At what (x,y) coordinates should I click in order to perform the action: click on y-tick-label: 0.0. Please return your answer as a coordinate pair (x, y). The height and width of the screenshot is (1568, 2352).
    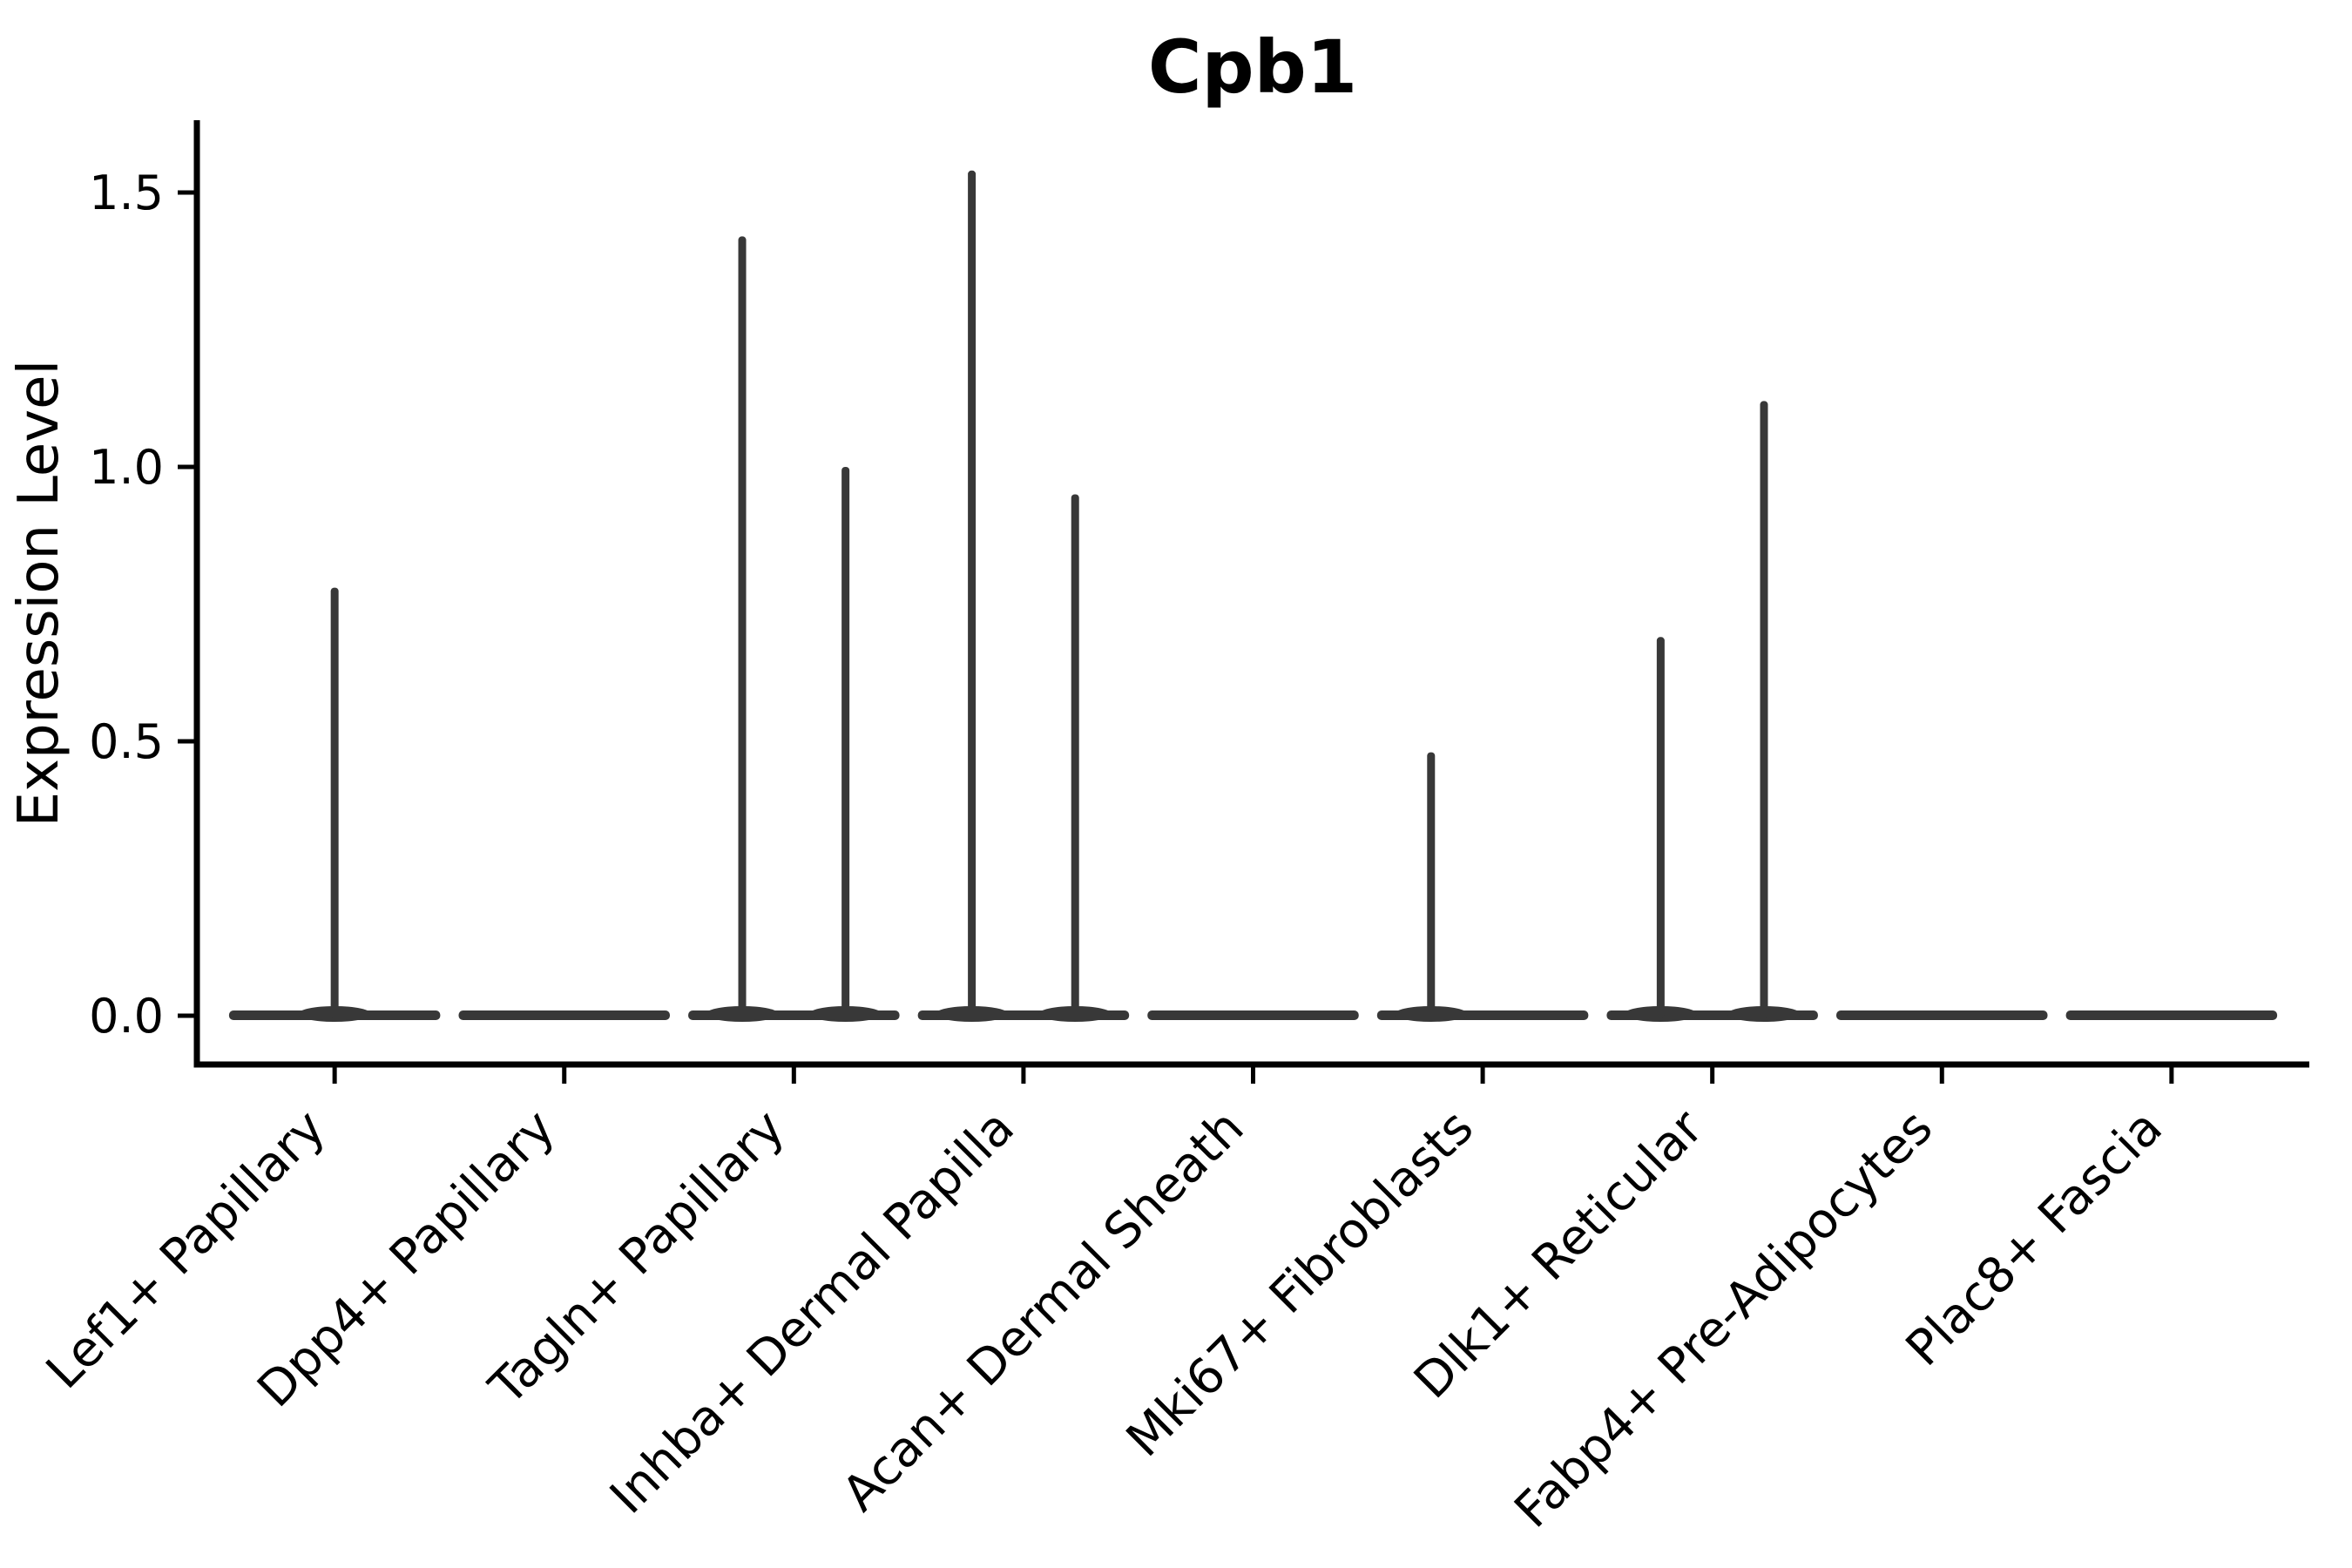
    Looking at the image, I should click on (126, 1016).